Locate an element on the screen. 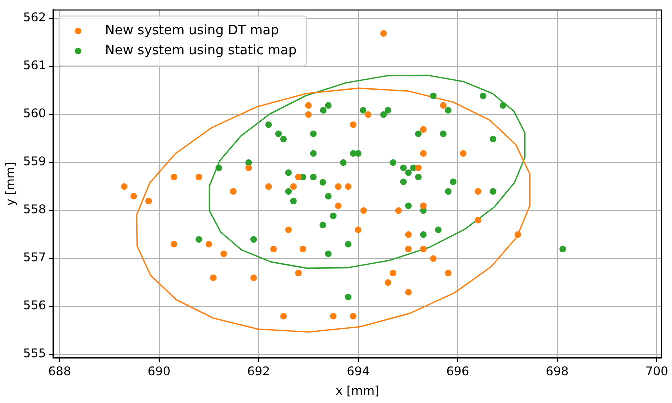  x-tick-label: 688 is located at coordinates (60, 371).